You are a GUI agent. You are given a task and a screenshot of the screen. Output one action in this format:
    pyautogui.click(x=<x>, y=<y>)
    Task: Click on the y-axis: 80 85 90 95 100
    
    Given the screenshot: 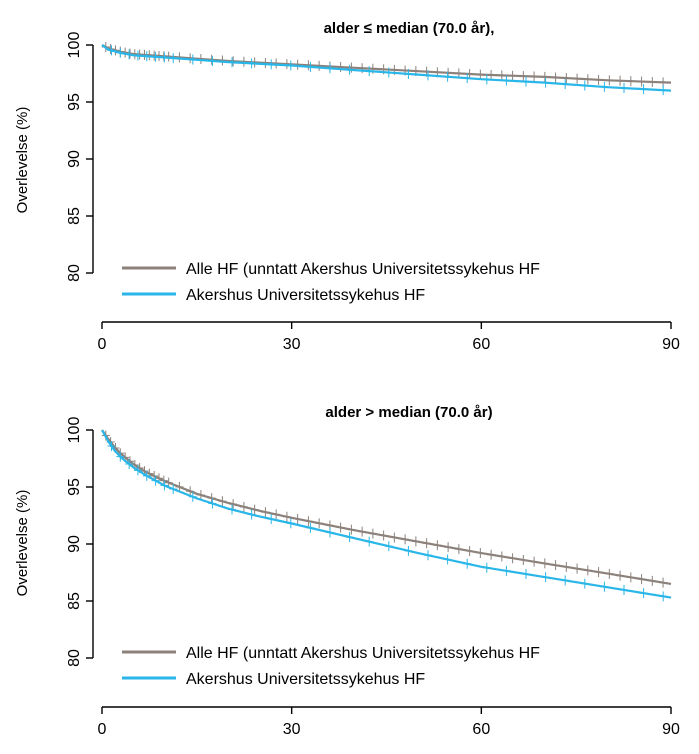 What is the action you would take?
    pyautogui.click(x=80, y=542)
    